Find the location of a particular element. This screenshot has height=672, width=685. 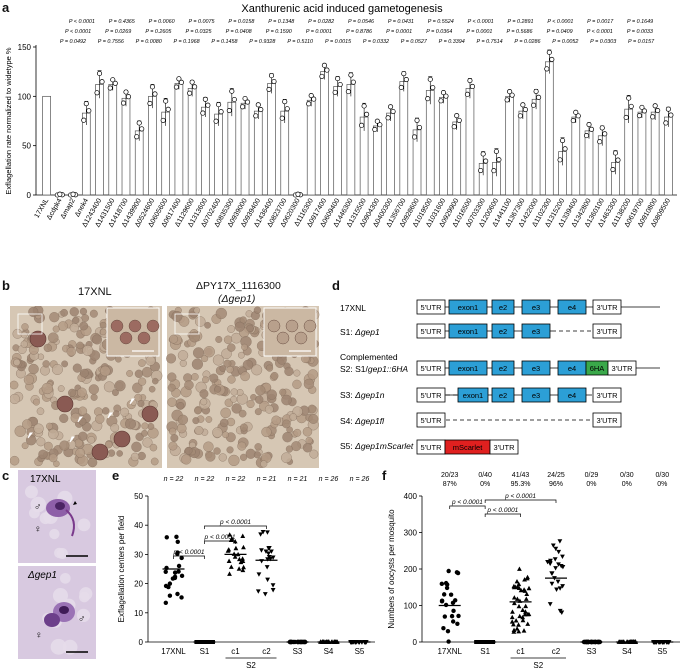

significance-bracket is located at coordinates (502, 515).